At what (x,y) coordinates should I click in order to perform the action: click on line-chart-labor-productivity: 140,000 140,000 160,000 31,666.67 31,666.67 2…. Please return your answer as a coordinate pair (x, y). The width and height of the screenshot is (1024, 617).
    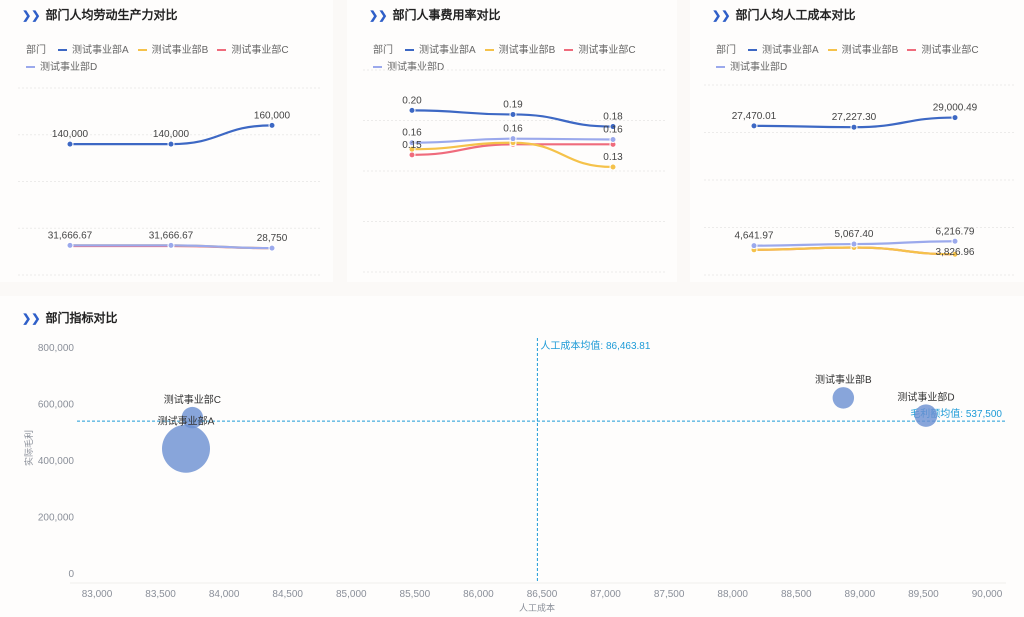
    Looking at the image, I should click on (170, 181).